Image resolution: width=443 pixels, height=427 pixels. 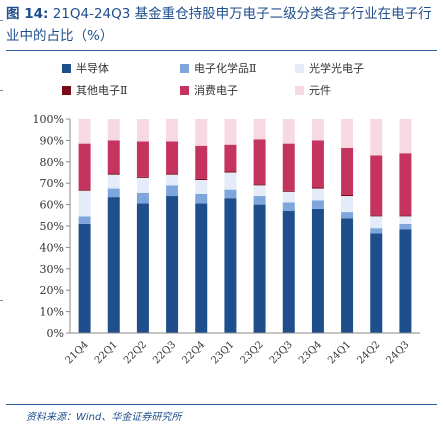 What do you see at coordinates (52, 183) in the screenshot?
I see `y-tick-label: 70%` at bounding box center [52, 183].